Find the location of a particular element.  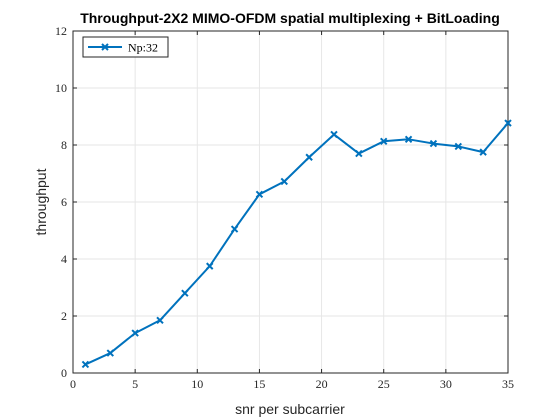

x-tick-label: 5 is located at coordinates (135, 384).